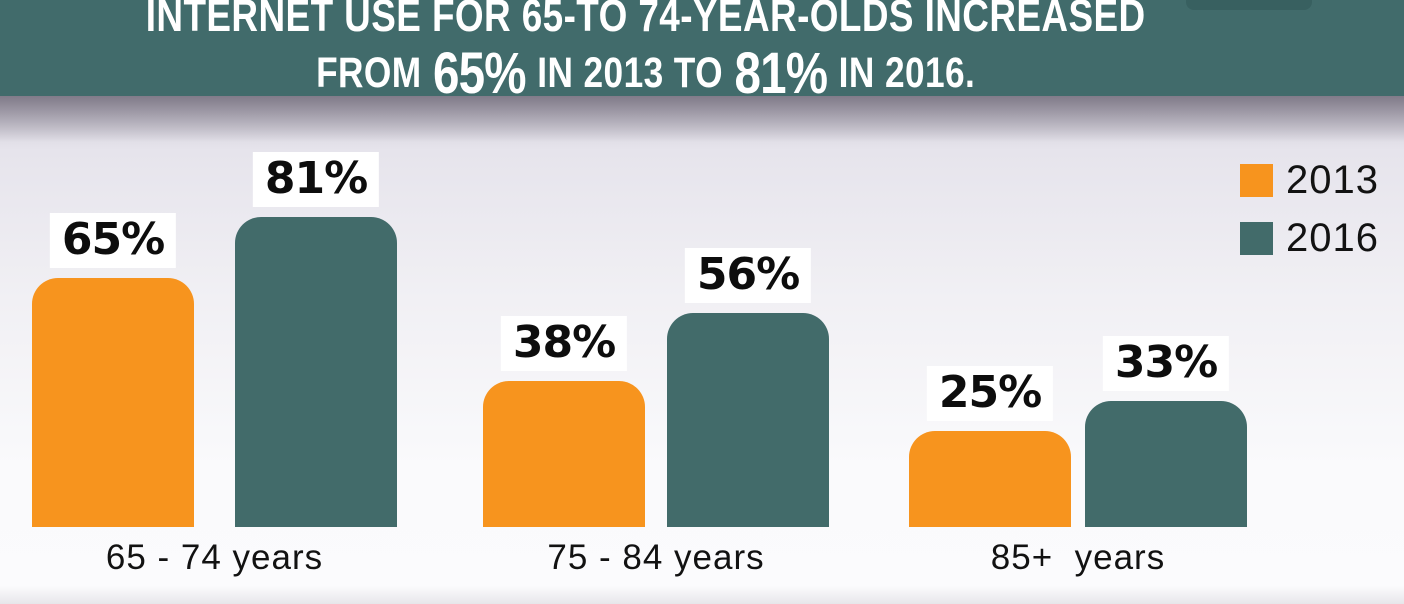  I want to click on bar-2013-75-84-years, so click(564, 454).